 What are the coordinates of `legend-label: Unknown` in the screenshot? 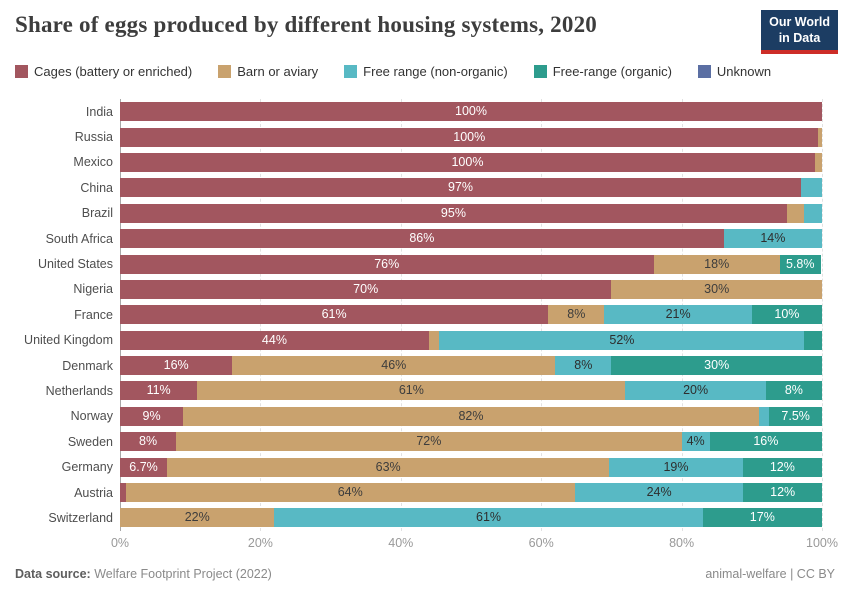 It's located at (744, 71).